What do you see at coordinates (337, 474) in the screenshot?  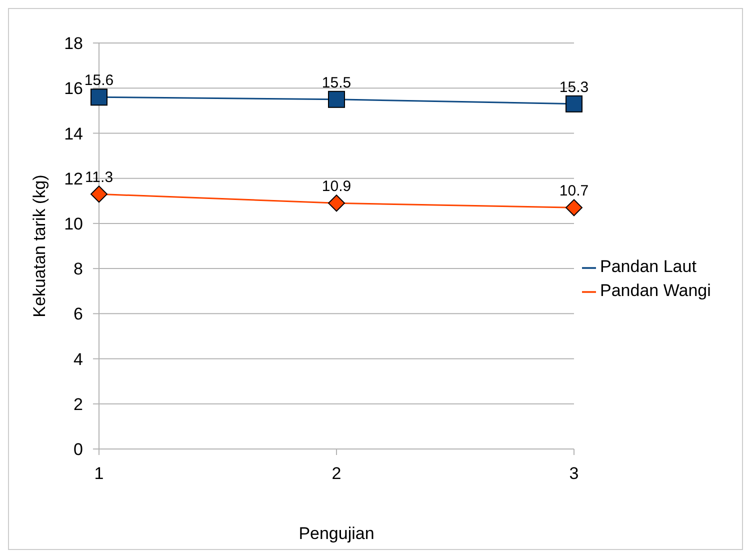 I see `x-tick-label: 2` at bounding box center [337, 474].